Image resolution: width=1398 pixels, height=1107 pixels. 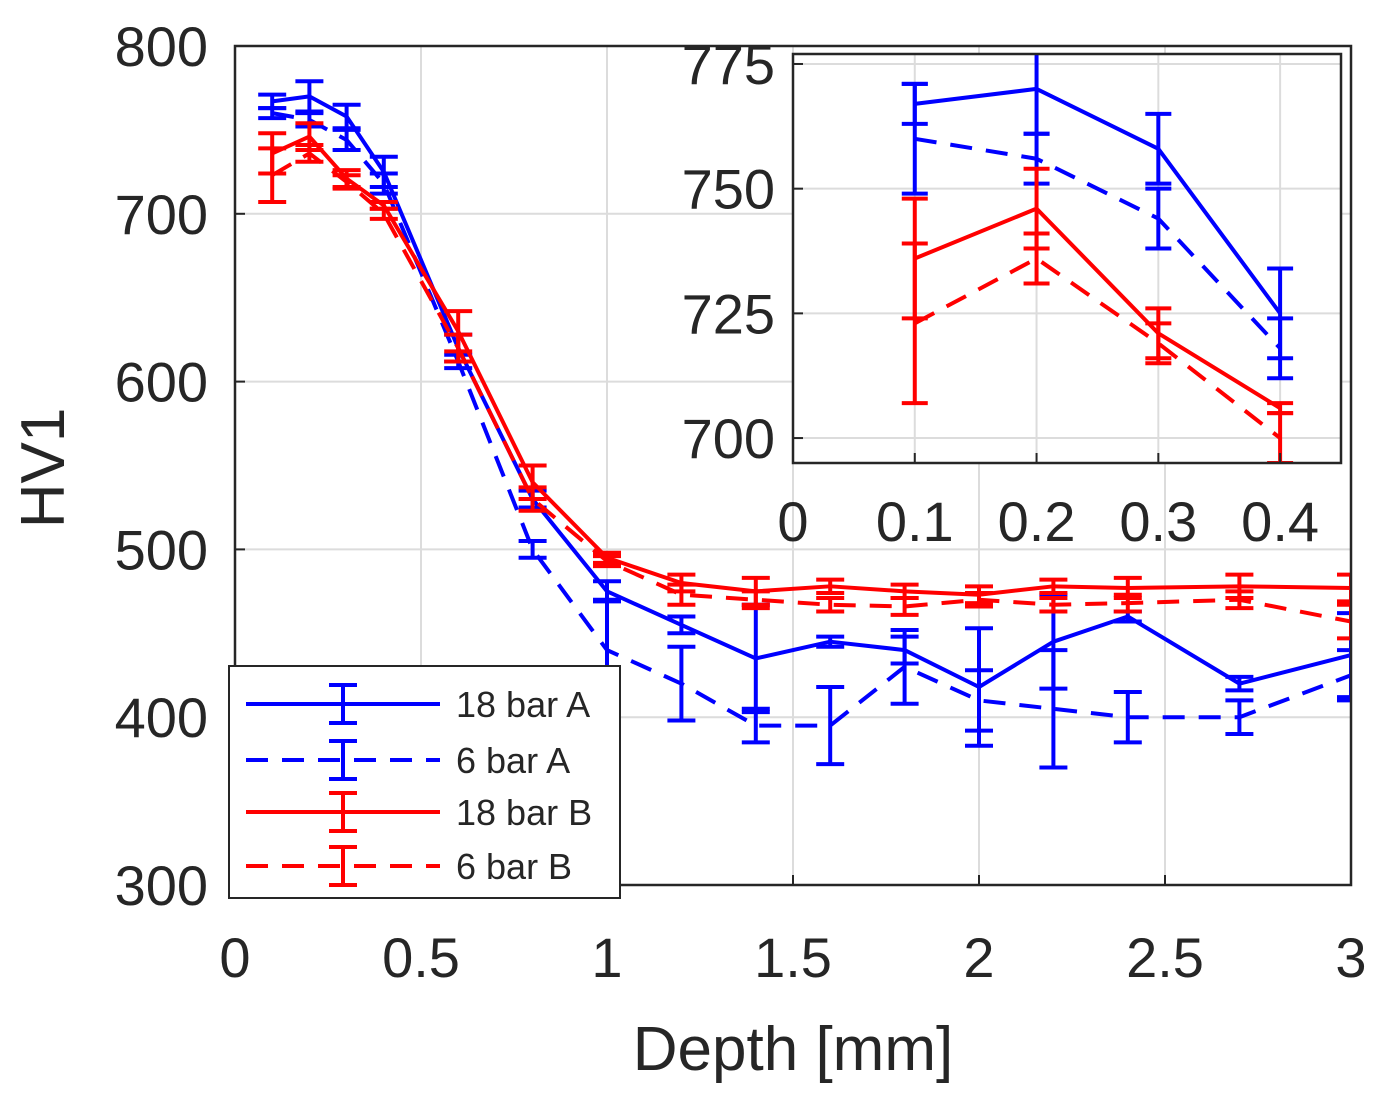 What do you see at coordinates (792, 521) in the screenshot?
I see `inset-x-tick-label: 0` at bounding box center [792, 521].